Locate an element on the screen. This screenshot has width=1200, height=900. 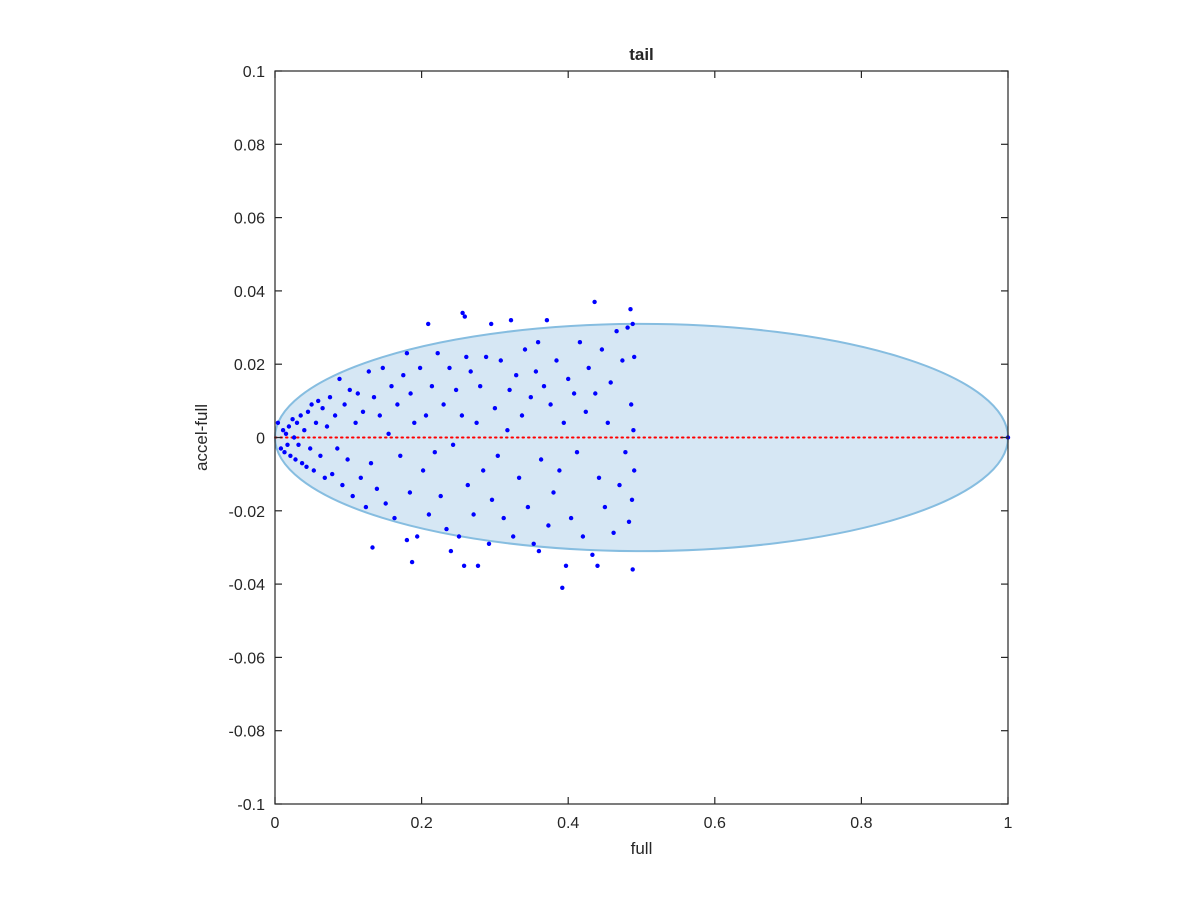
y-tick-label: -0.02 is located at coordinates (247, 512).